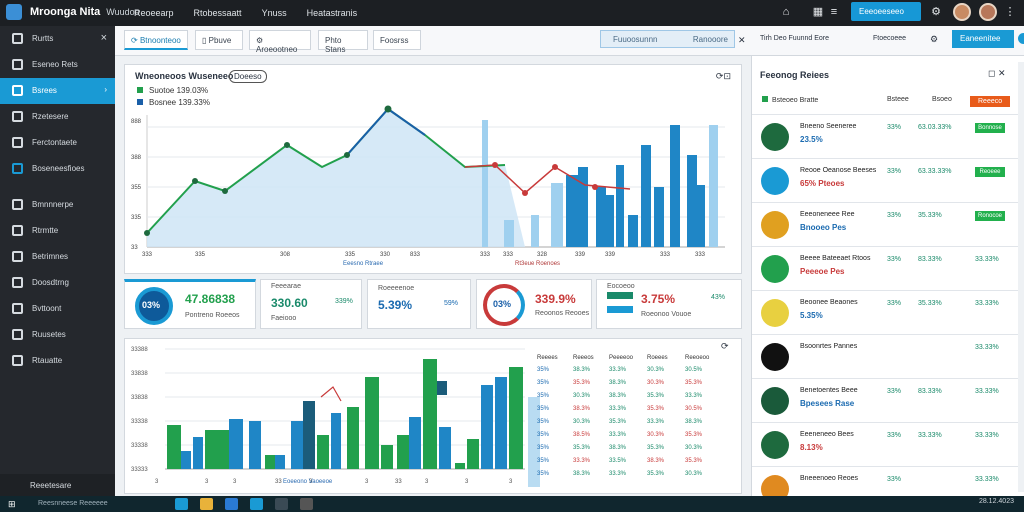 Image resolution: width=1024 pixels, height=512 pixels. I want to click on scroll-track, so click(534, 442).